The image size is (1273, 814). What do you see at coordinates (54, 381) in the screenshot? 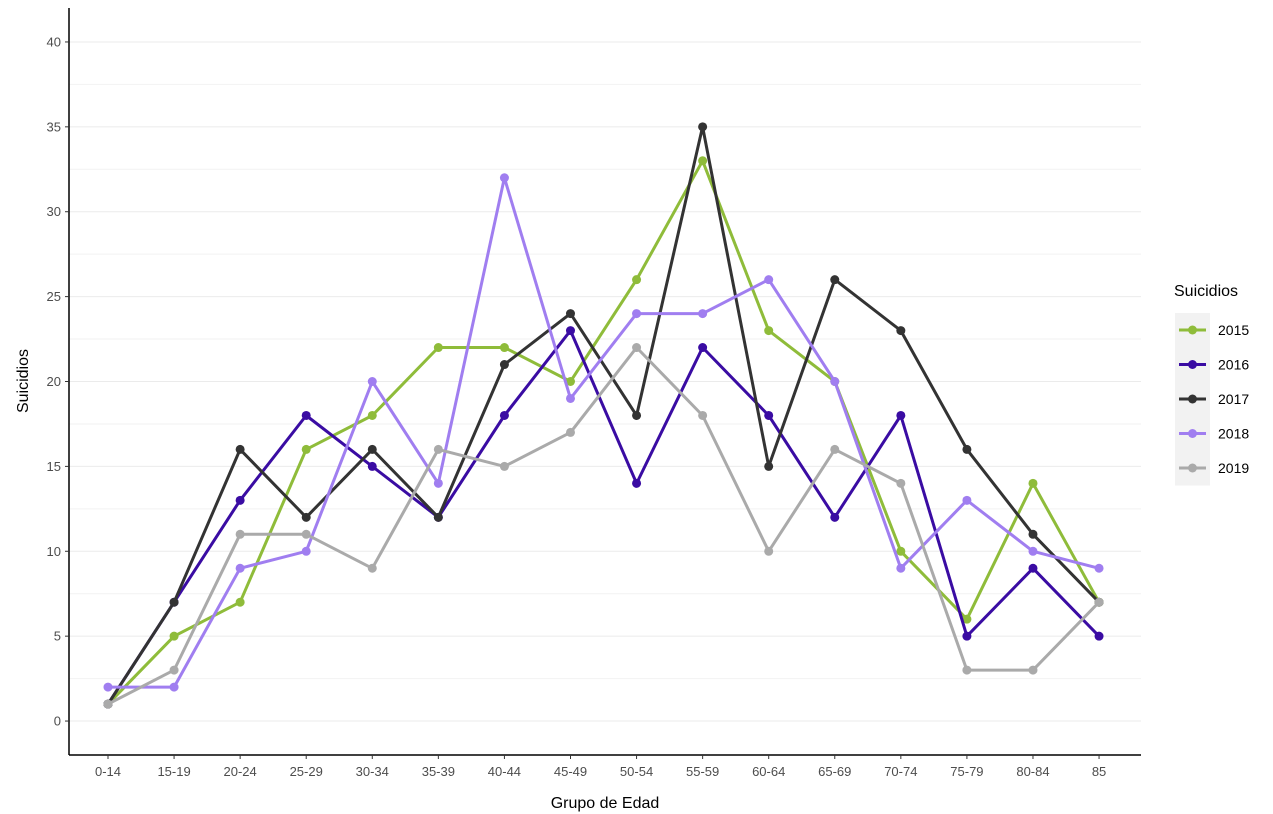
I see `y-tick-label: 20` at bounding box center [54, 381].